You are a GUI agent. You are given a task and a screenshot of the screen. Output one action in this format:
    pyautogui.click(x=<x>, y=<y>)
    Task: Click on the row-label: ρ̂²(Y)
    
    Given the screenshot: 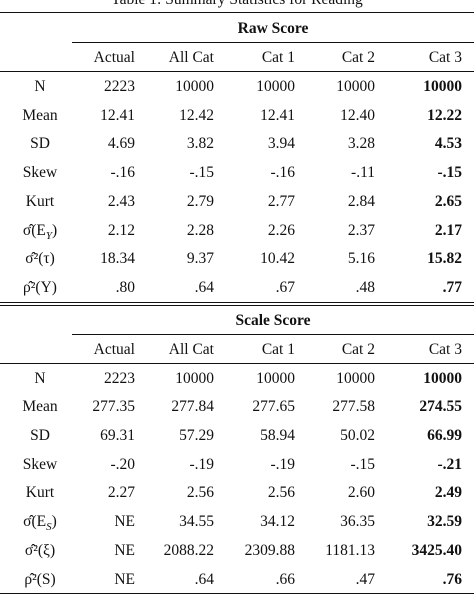 What is the action you would take?
    pyautogui.click(x=40, y=288)
    